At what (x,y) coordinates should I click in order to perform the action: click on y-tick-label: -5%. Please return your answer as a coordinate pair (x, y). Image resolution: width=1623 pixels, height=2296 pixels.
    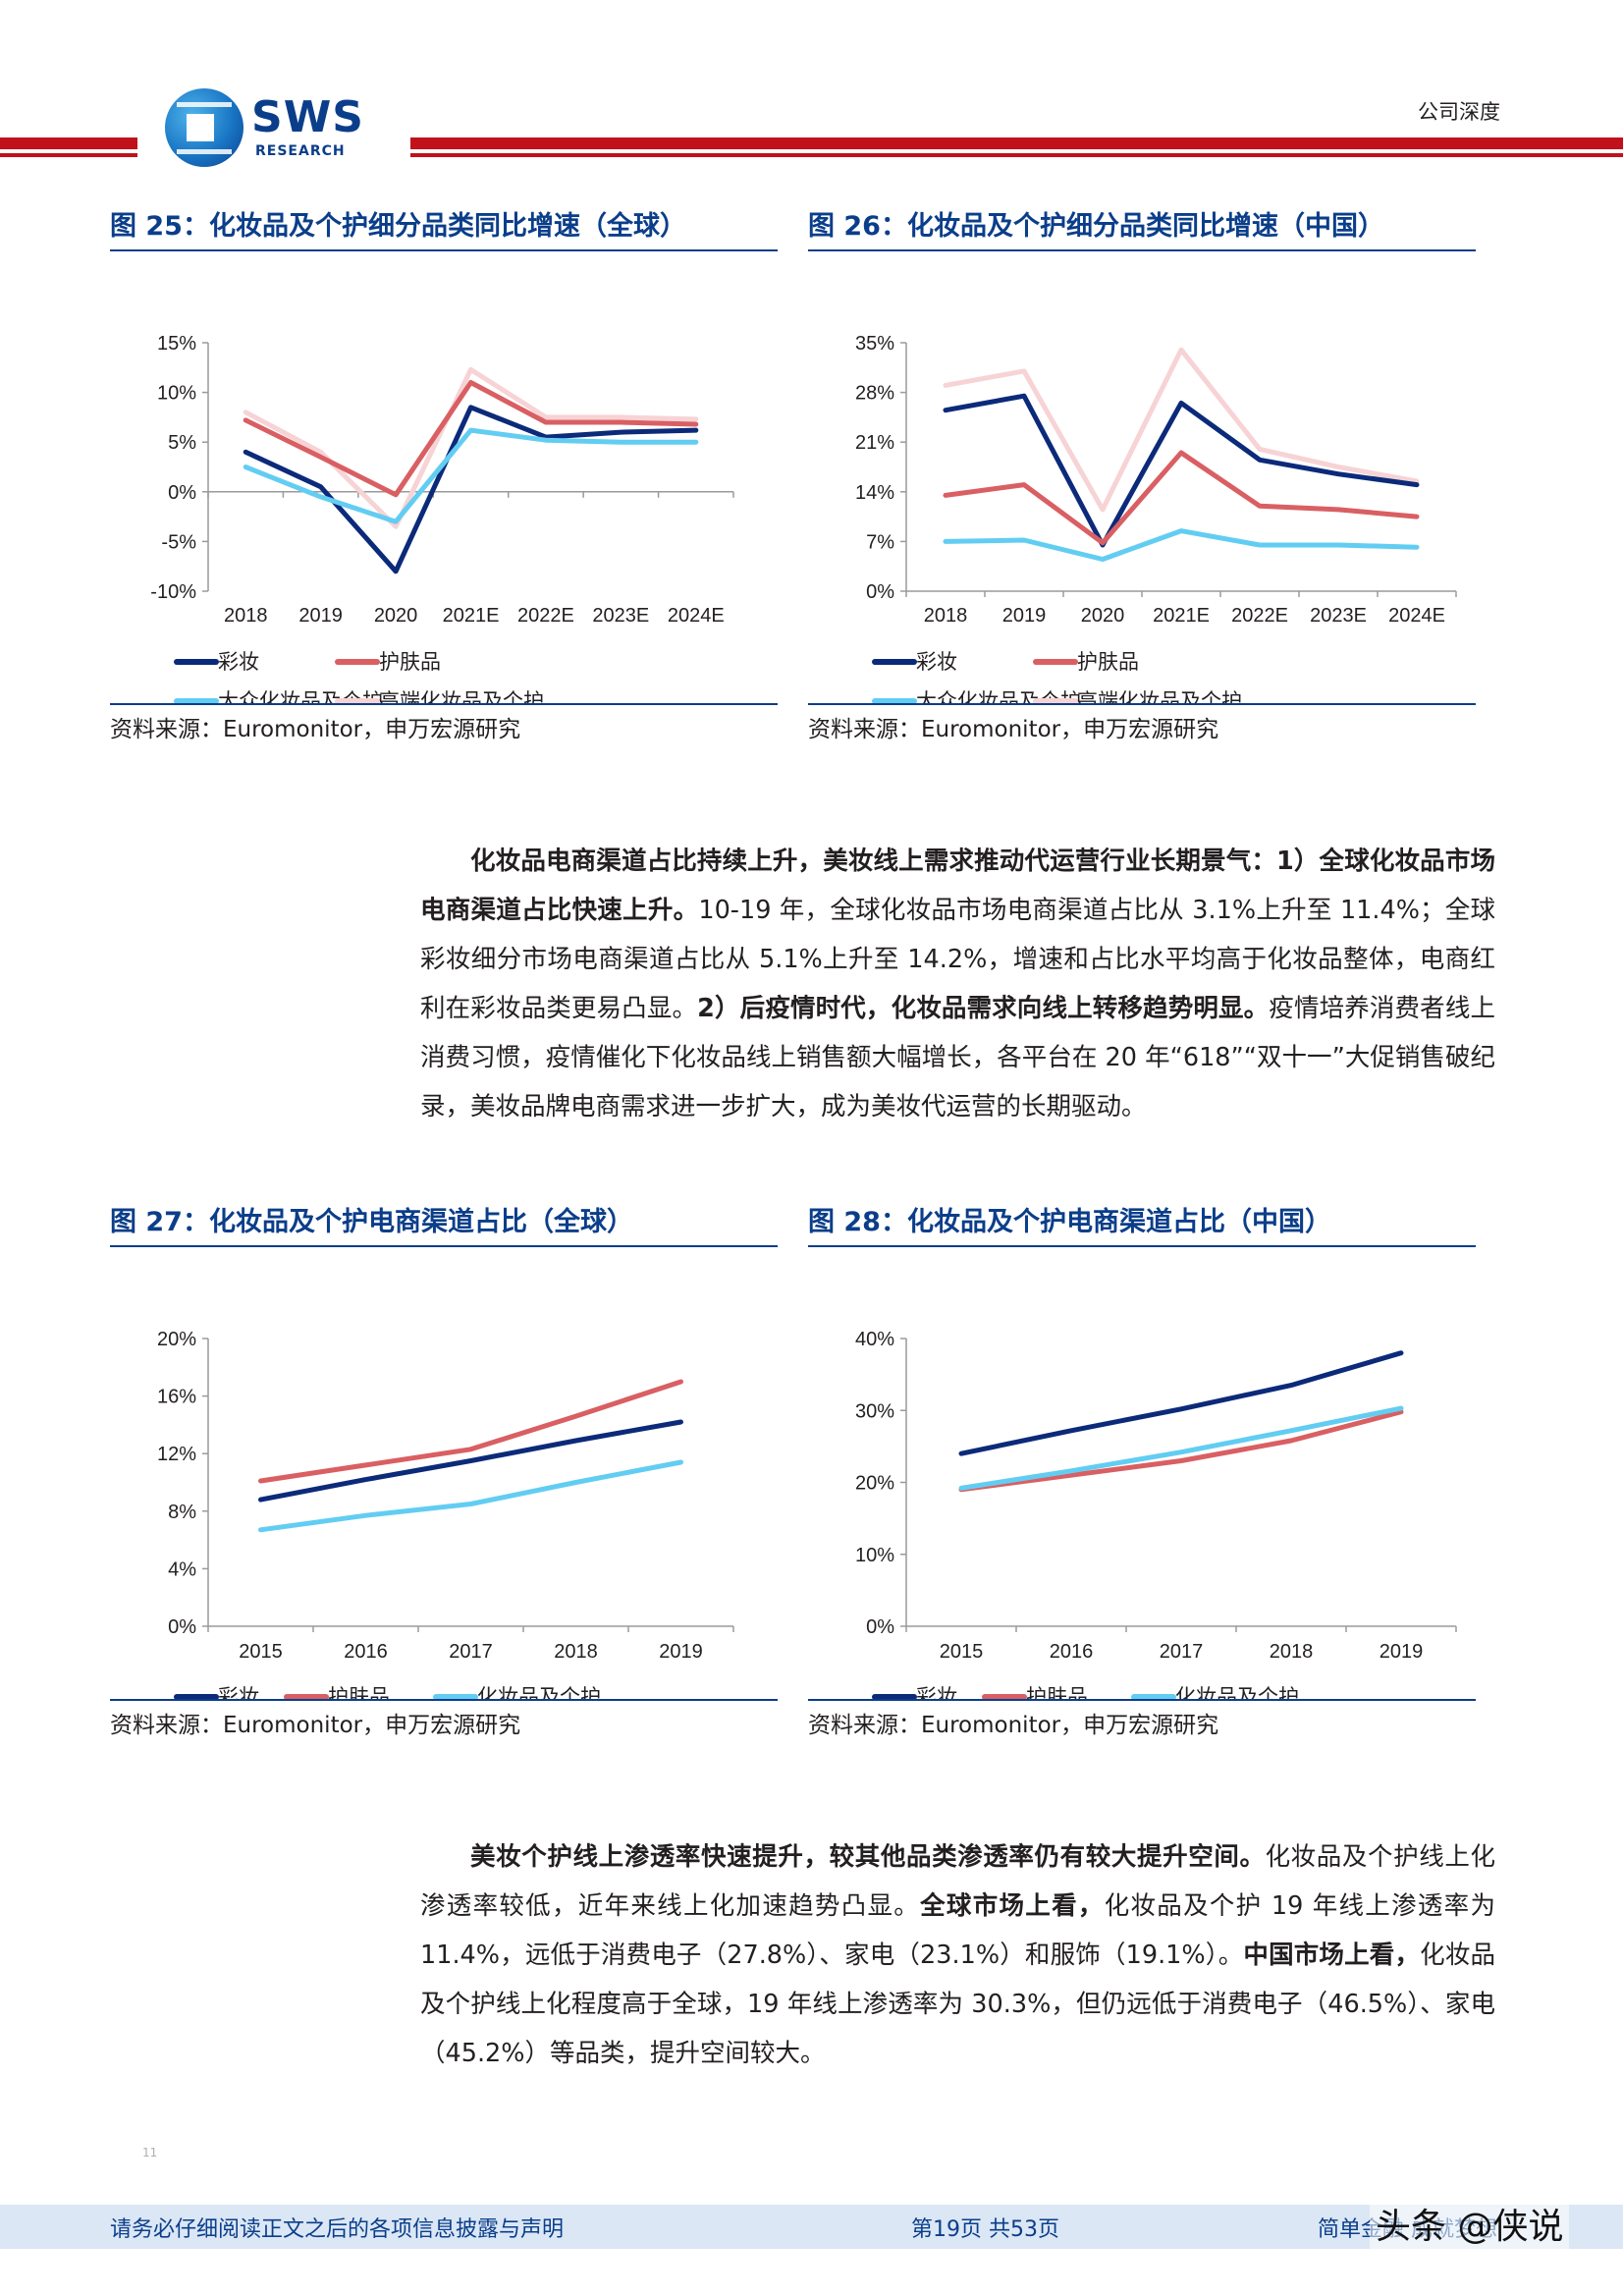
    Looking at the image, I should click on (178, 542).